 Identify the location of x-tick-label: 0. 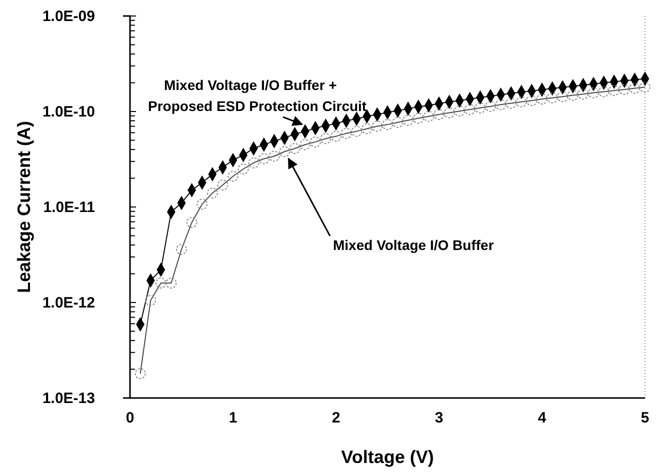
(130, 418).